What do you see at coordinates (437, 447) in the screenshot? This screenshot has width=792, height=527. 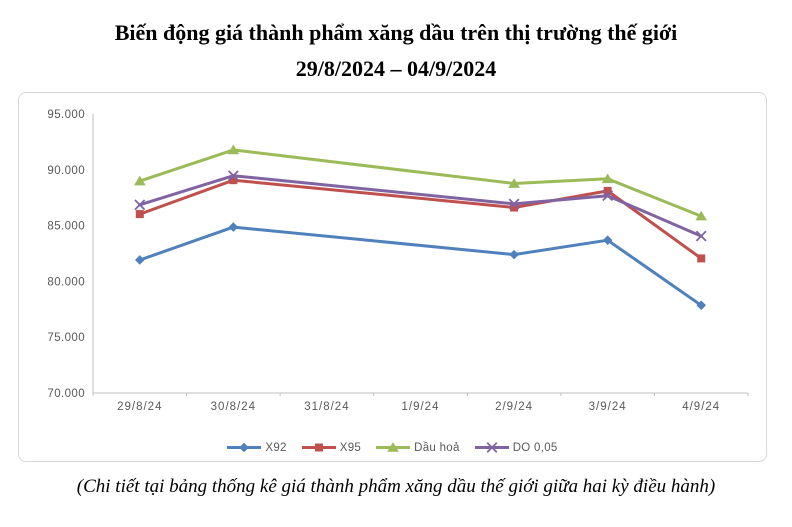 I see `legend-label: Dầu hoả` at bounding box center [437, 447].